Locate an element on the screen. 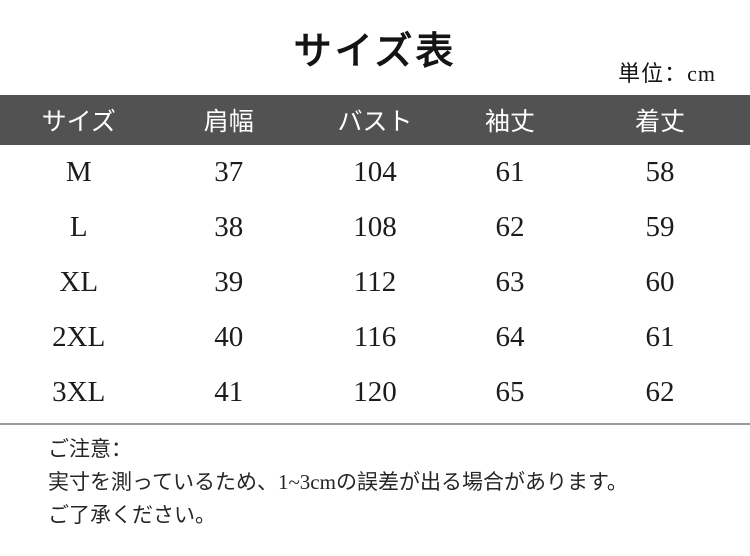 The width and height of the screenshot is (750, 556). value-cell: 108 is located at coordinates (375, 227).